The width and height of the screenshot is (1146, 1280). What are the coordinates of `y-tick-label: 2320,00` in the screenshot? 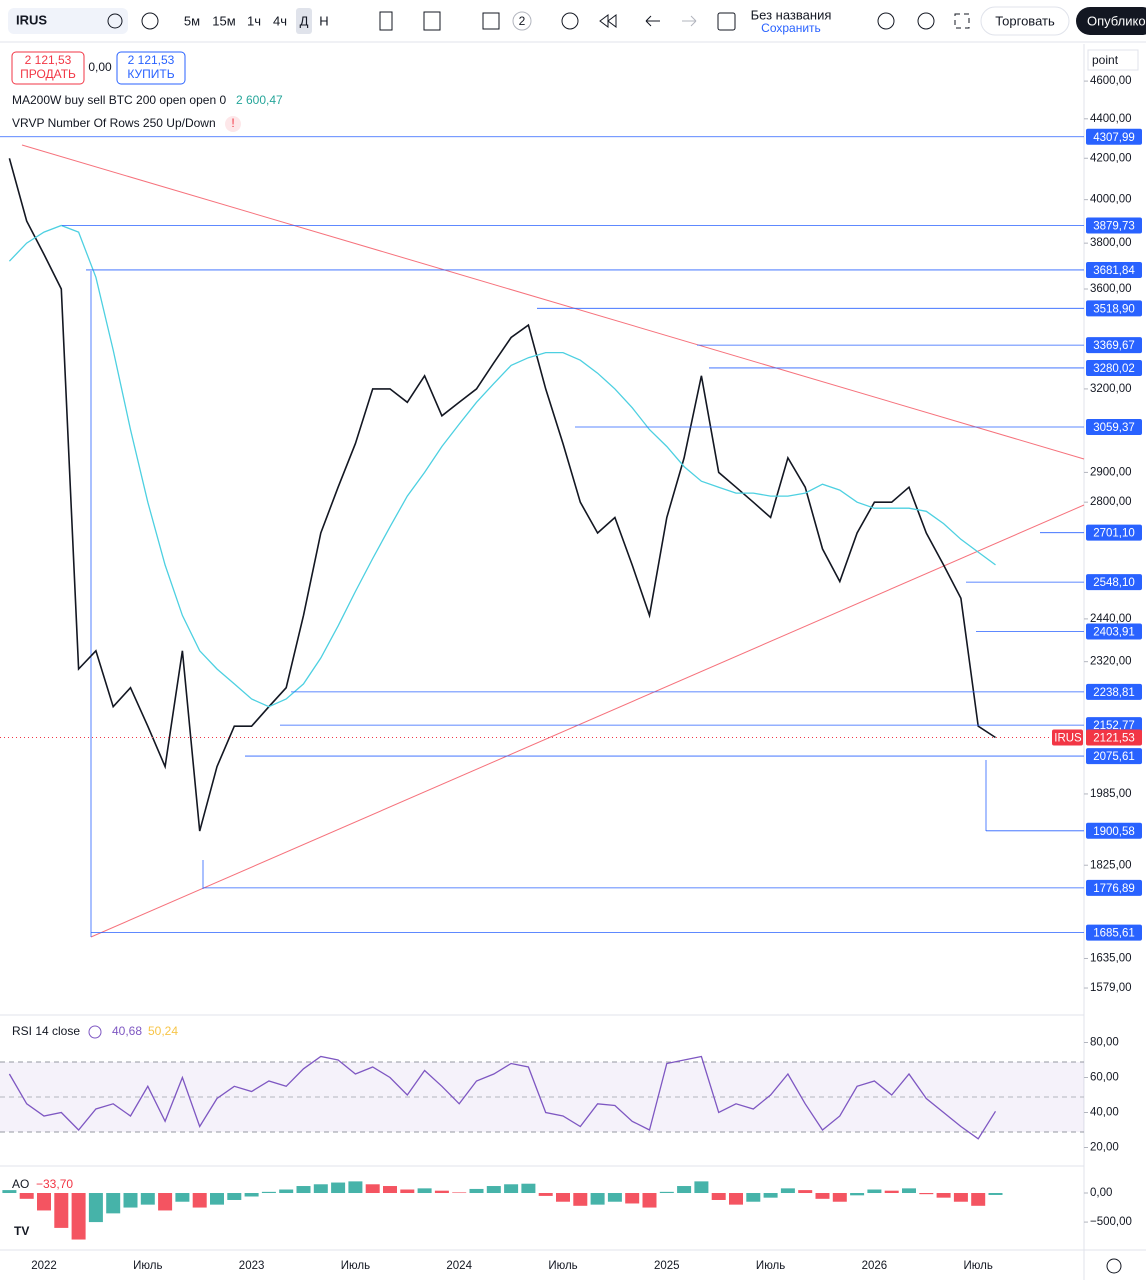 It's located at (1111, 662).